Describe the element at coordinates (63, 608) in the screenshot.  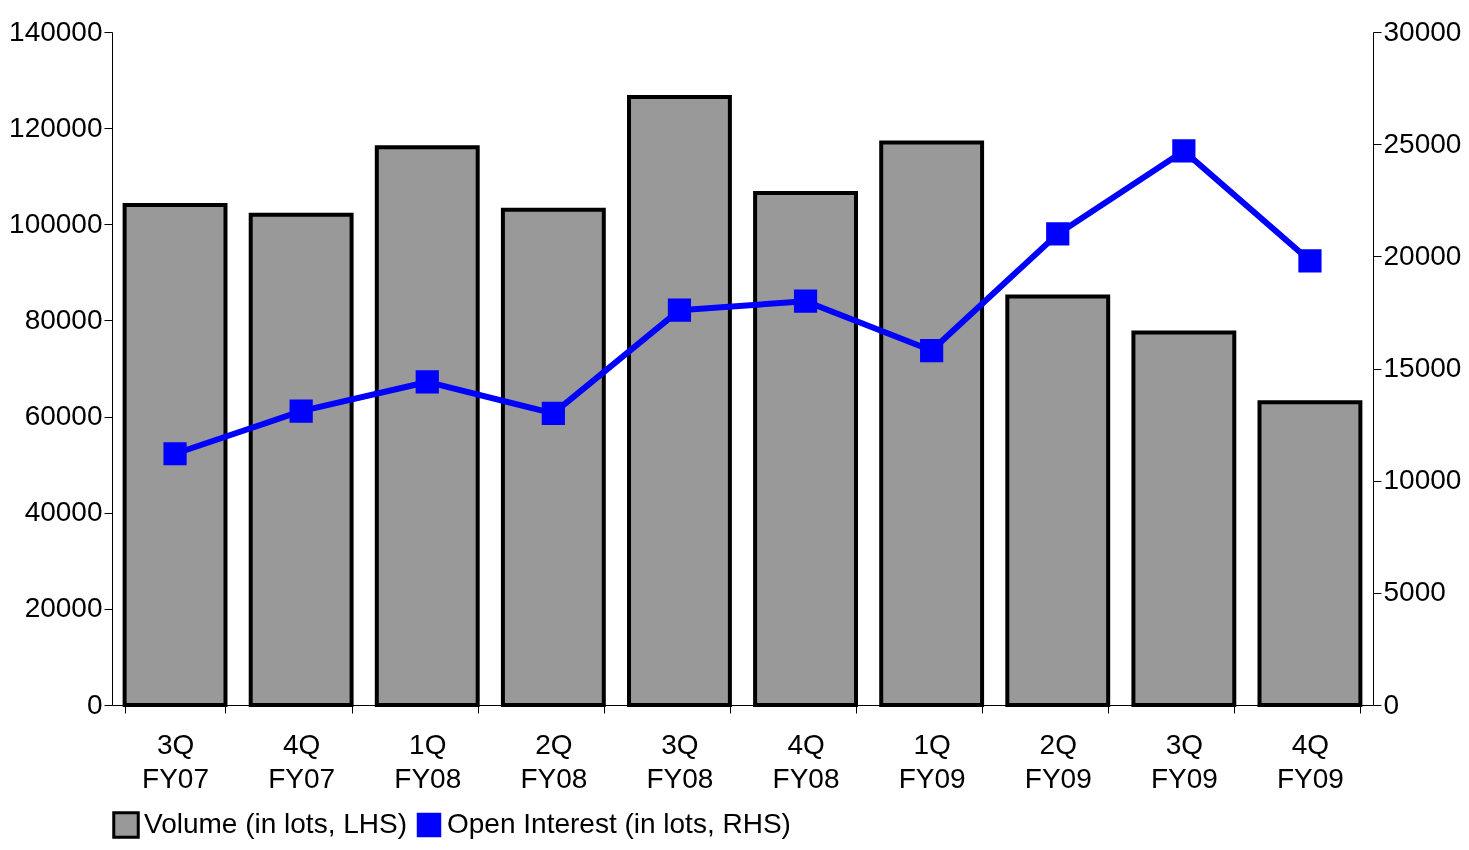
I see `y-tick-label: 20000` at that location.